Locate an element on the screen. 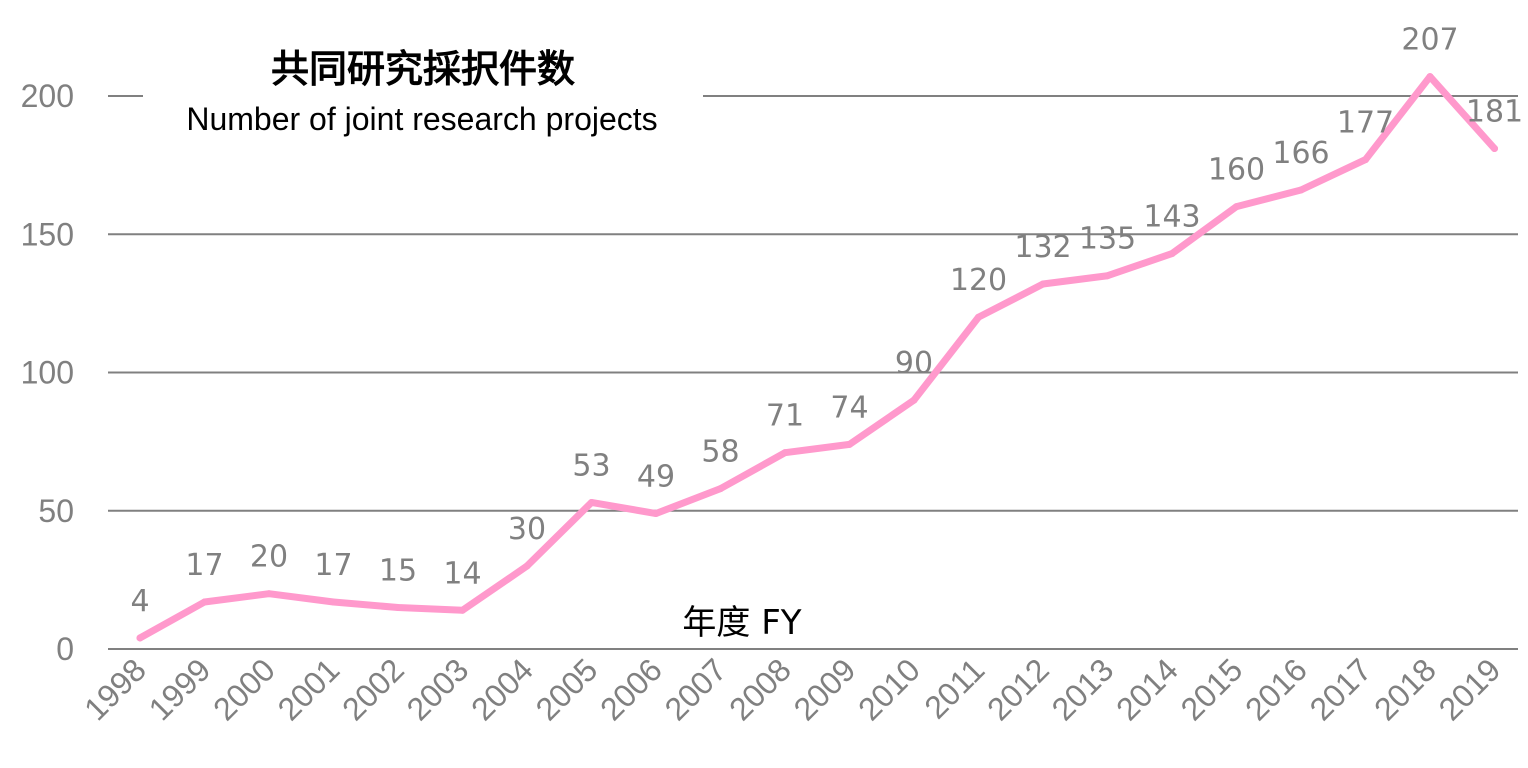 The height and width of the screenshot is (768, 1528). x-tick-label: 2004 is located at coordinates (502, 689).